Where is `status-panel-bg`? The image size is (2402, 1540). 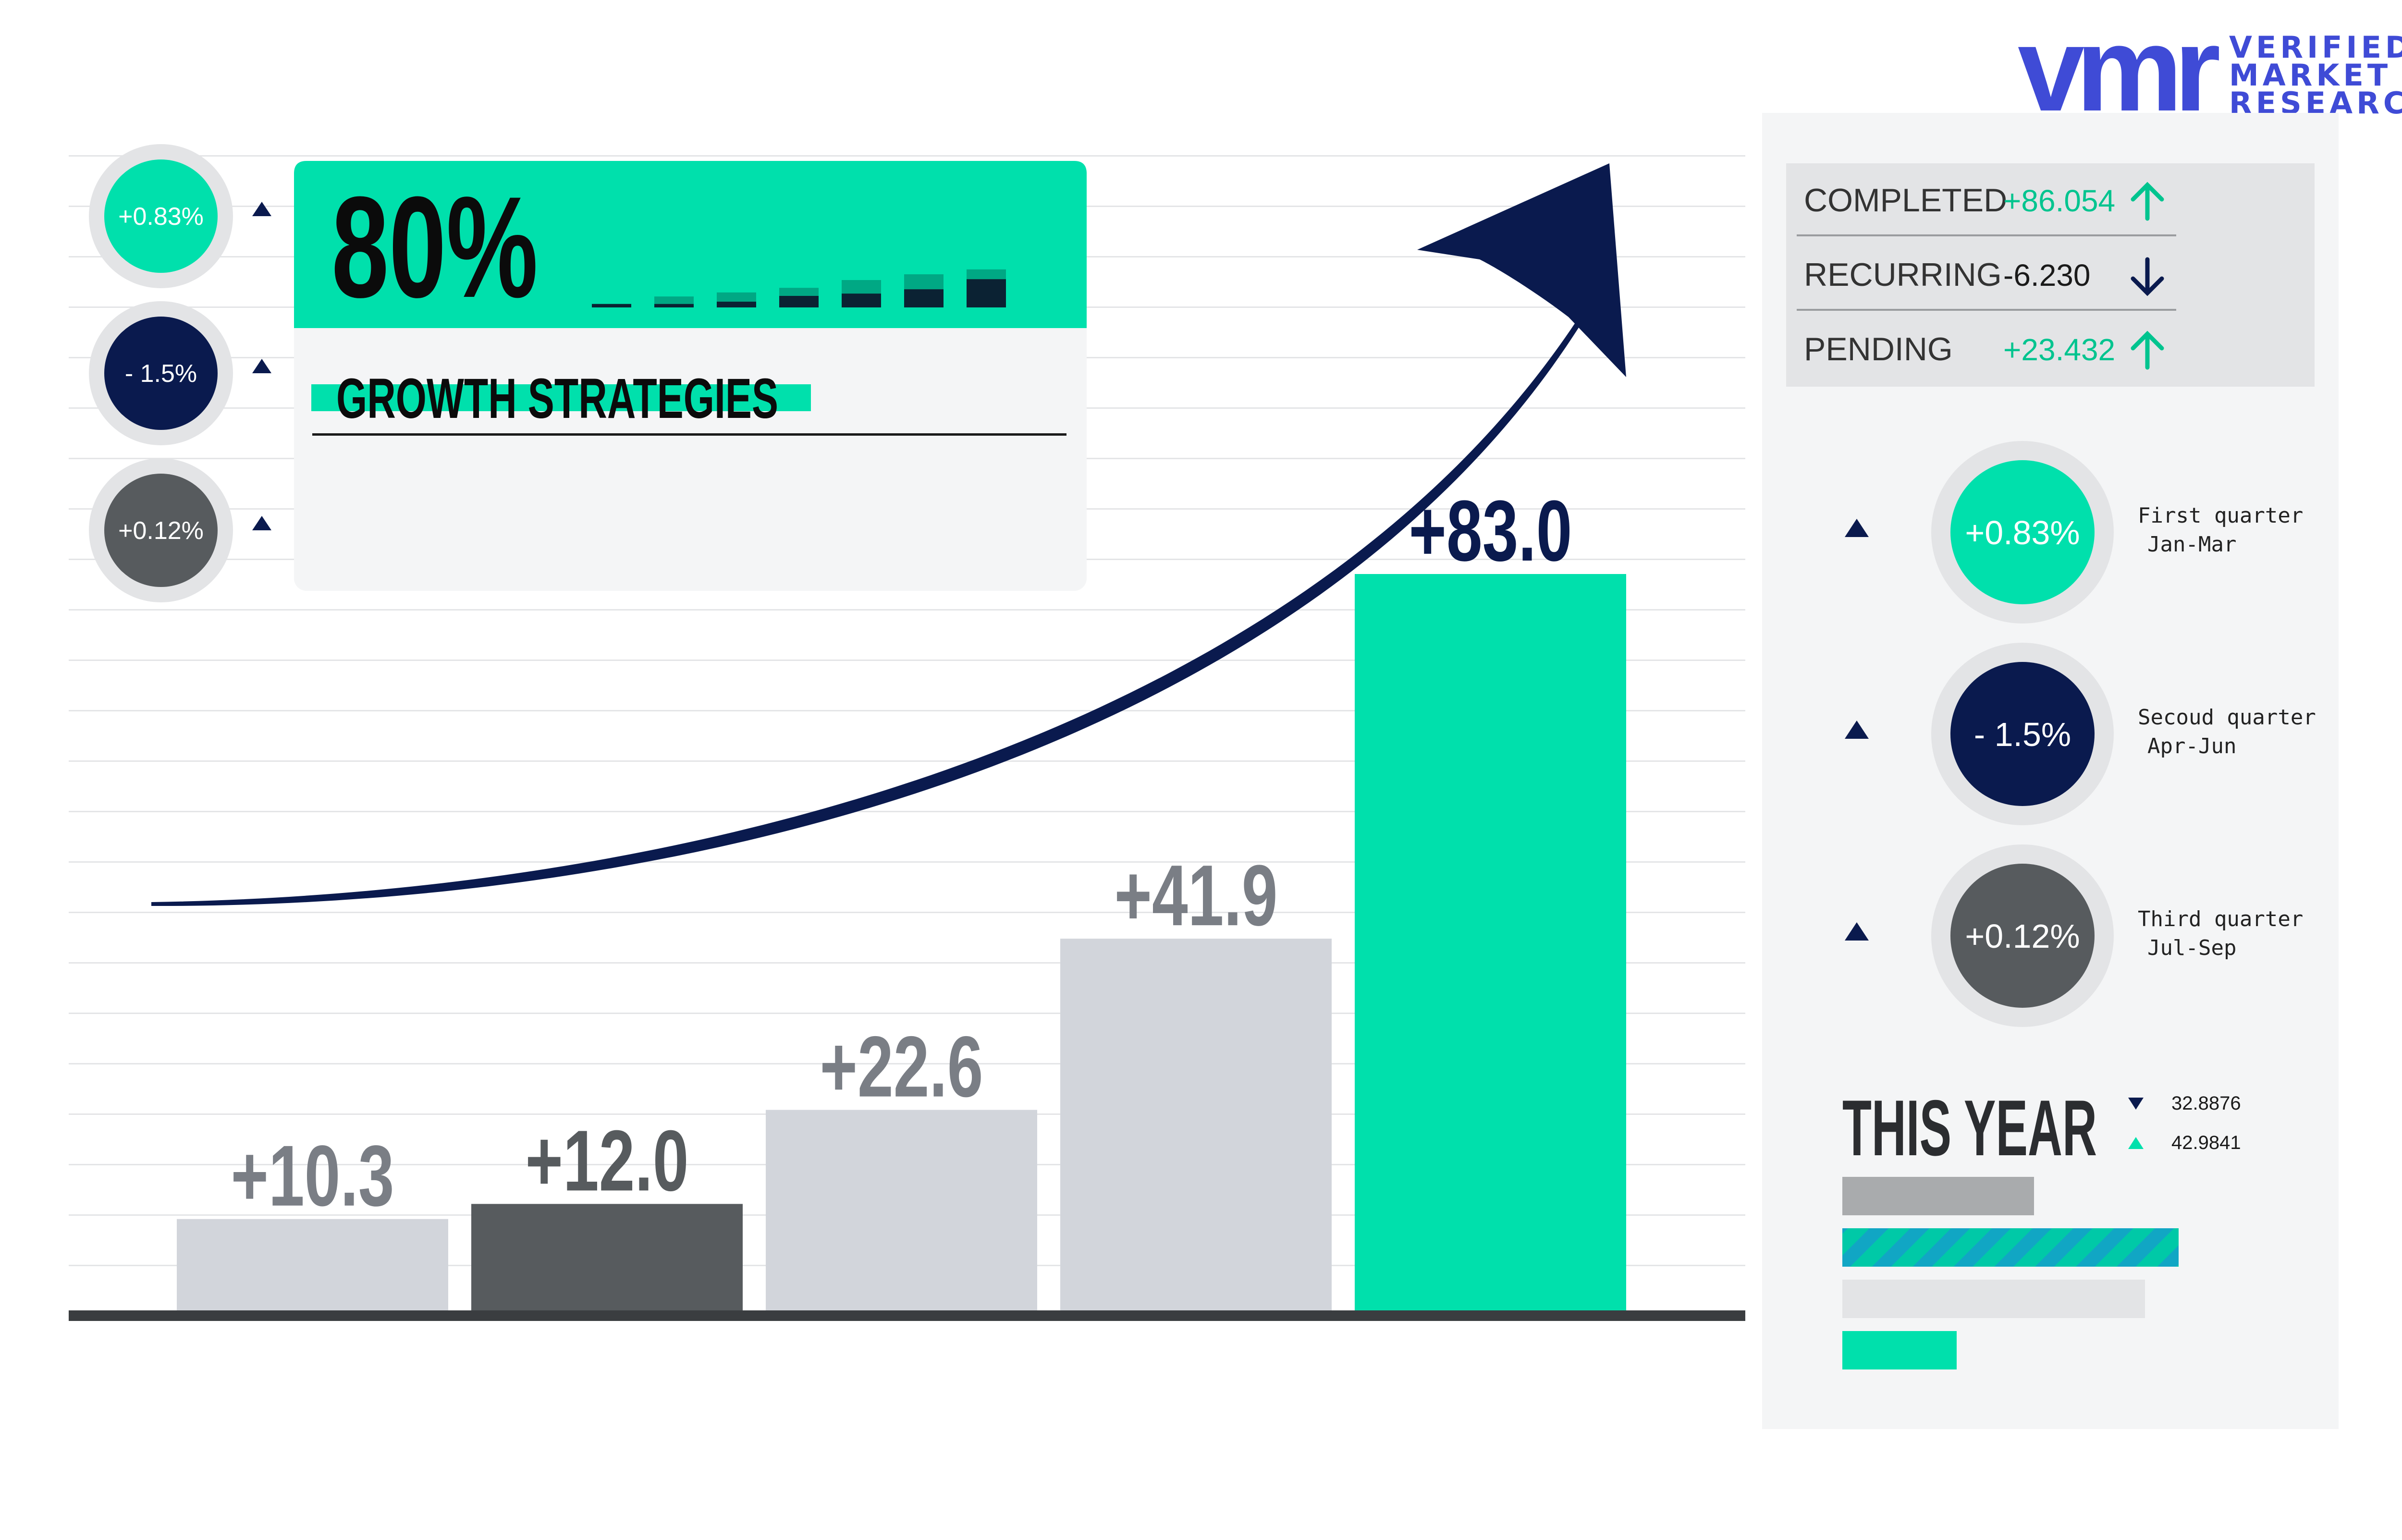
status-panel-bg is located at coordinates (2050, 275).